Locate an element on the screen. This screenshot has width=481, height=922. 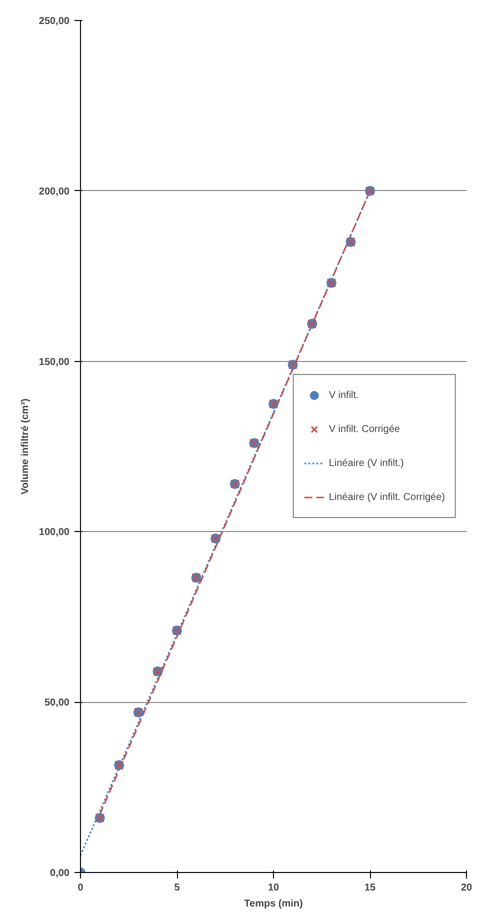
y-tick-label: 100,00 is located at coordinates (54, 532).